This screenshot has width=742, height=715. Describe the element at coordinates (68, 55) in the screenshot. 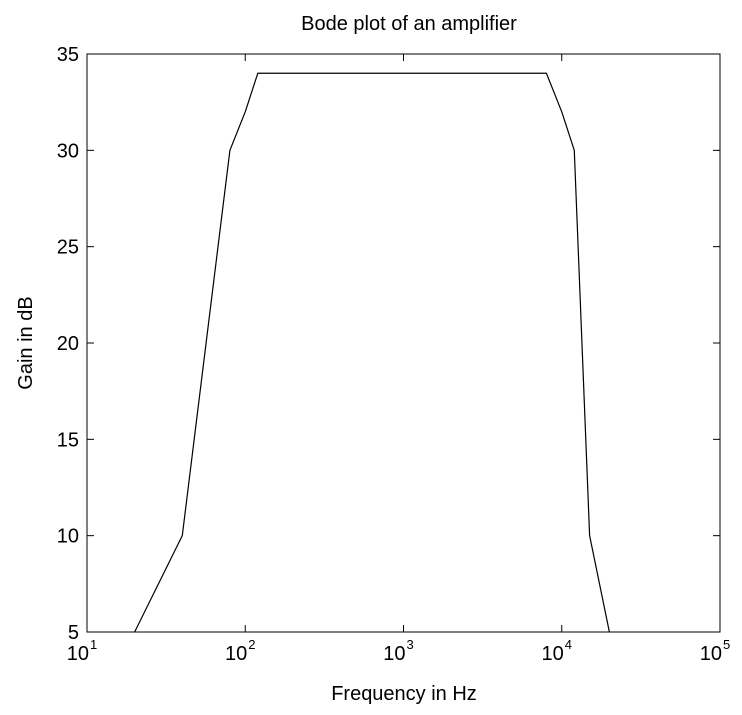

I see `y-tick-label: 35` at that location.